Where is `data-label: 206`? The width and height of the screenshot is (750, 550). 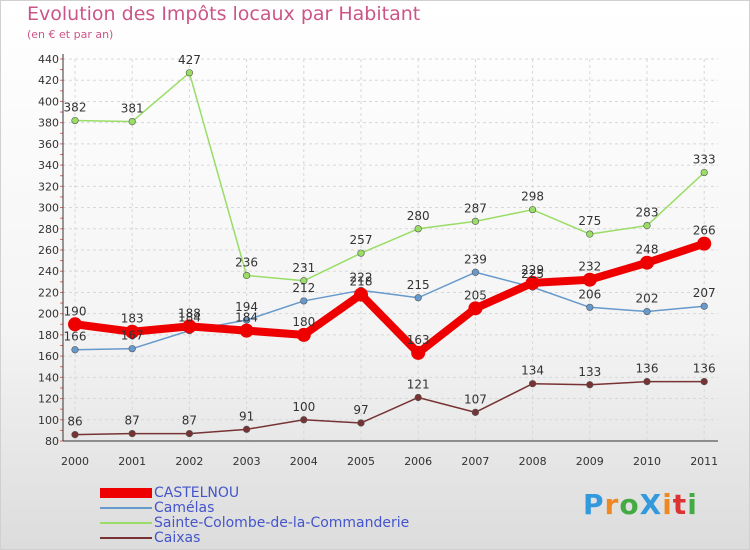
data-label: 206 is located at coordinates (589, 294).